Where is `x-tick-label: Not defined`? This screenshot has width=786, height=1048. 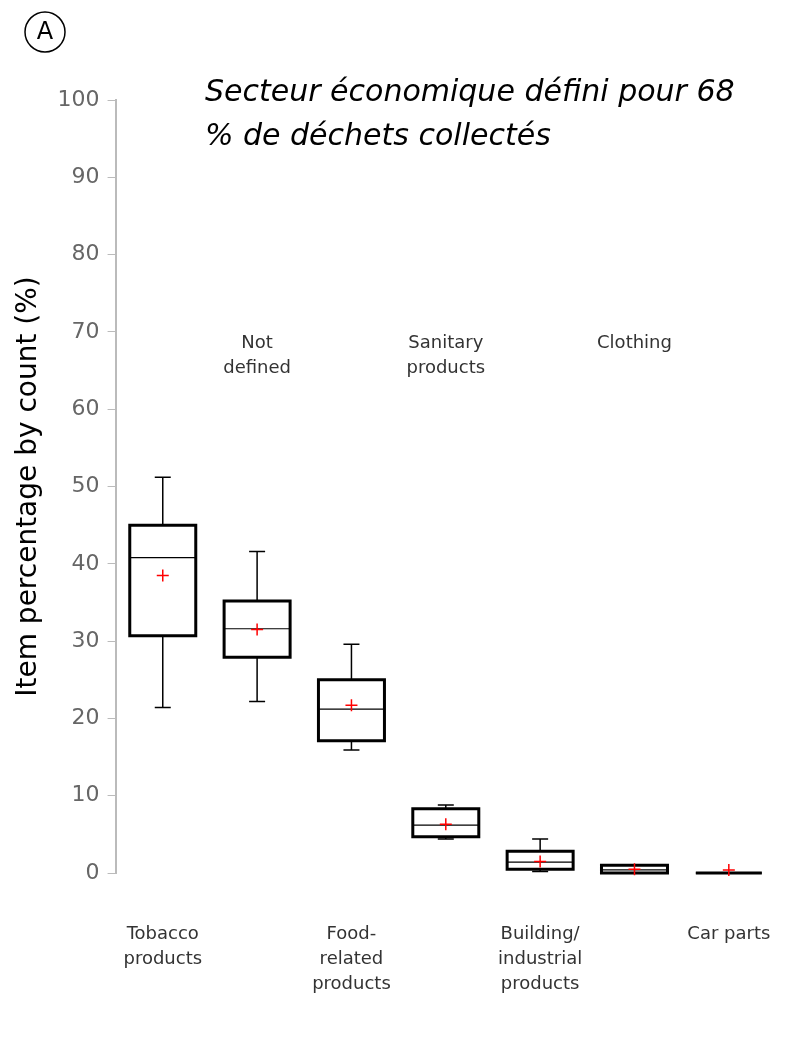 x-tick-label: Not defined is located at coordinates (257, 353).